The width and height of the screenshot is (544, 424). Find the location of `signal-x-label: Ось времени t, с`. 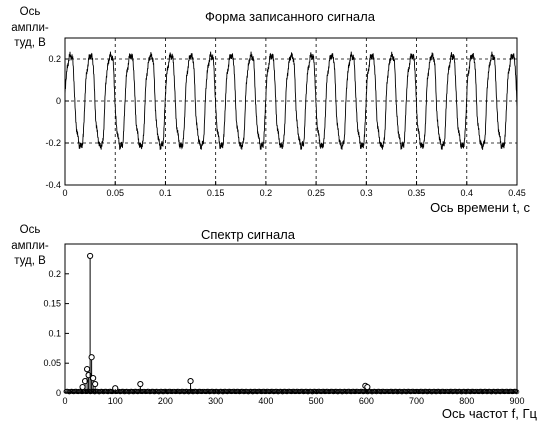

signal-x-label: Ось времени t, с is located at coordinates (480, 207).